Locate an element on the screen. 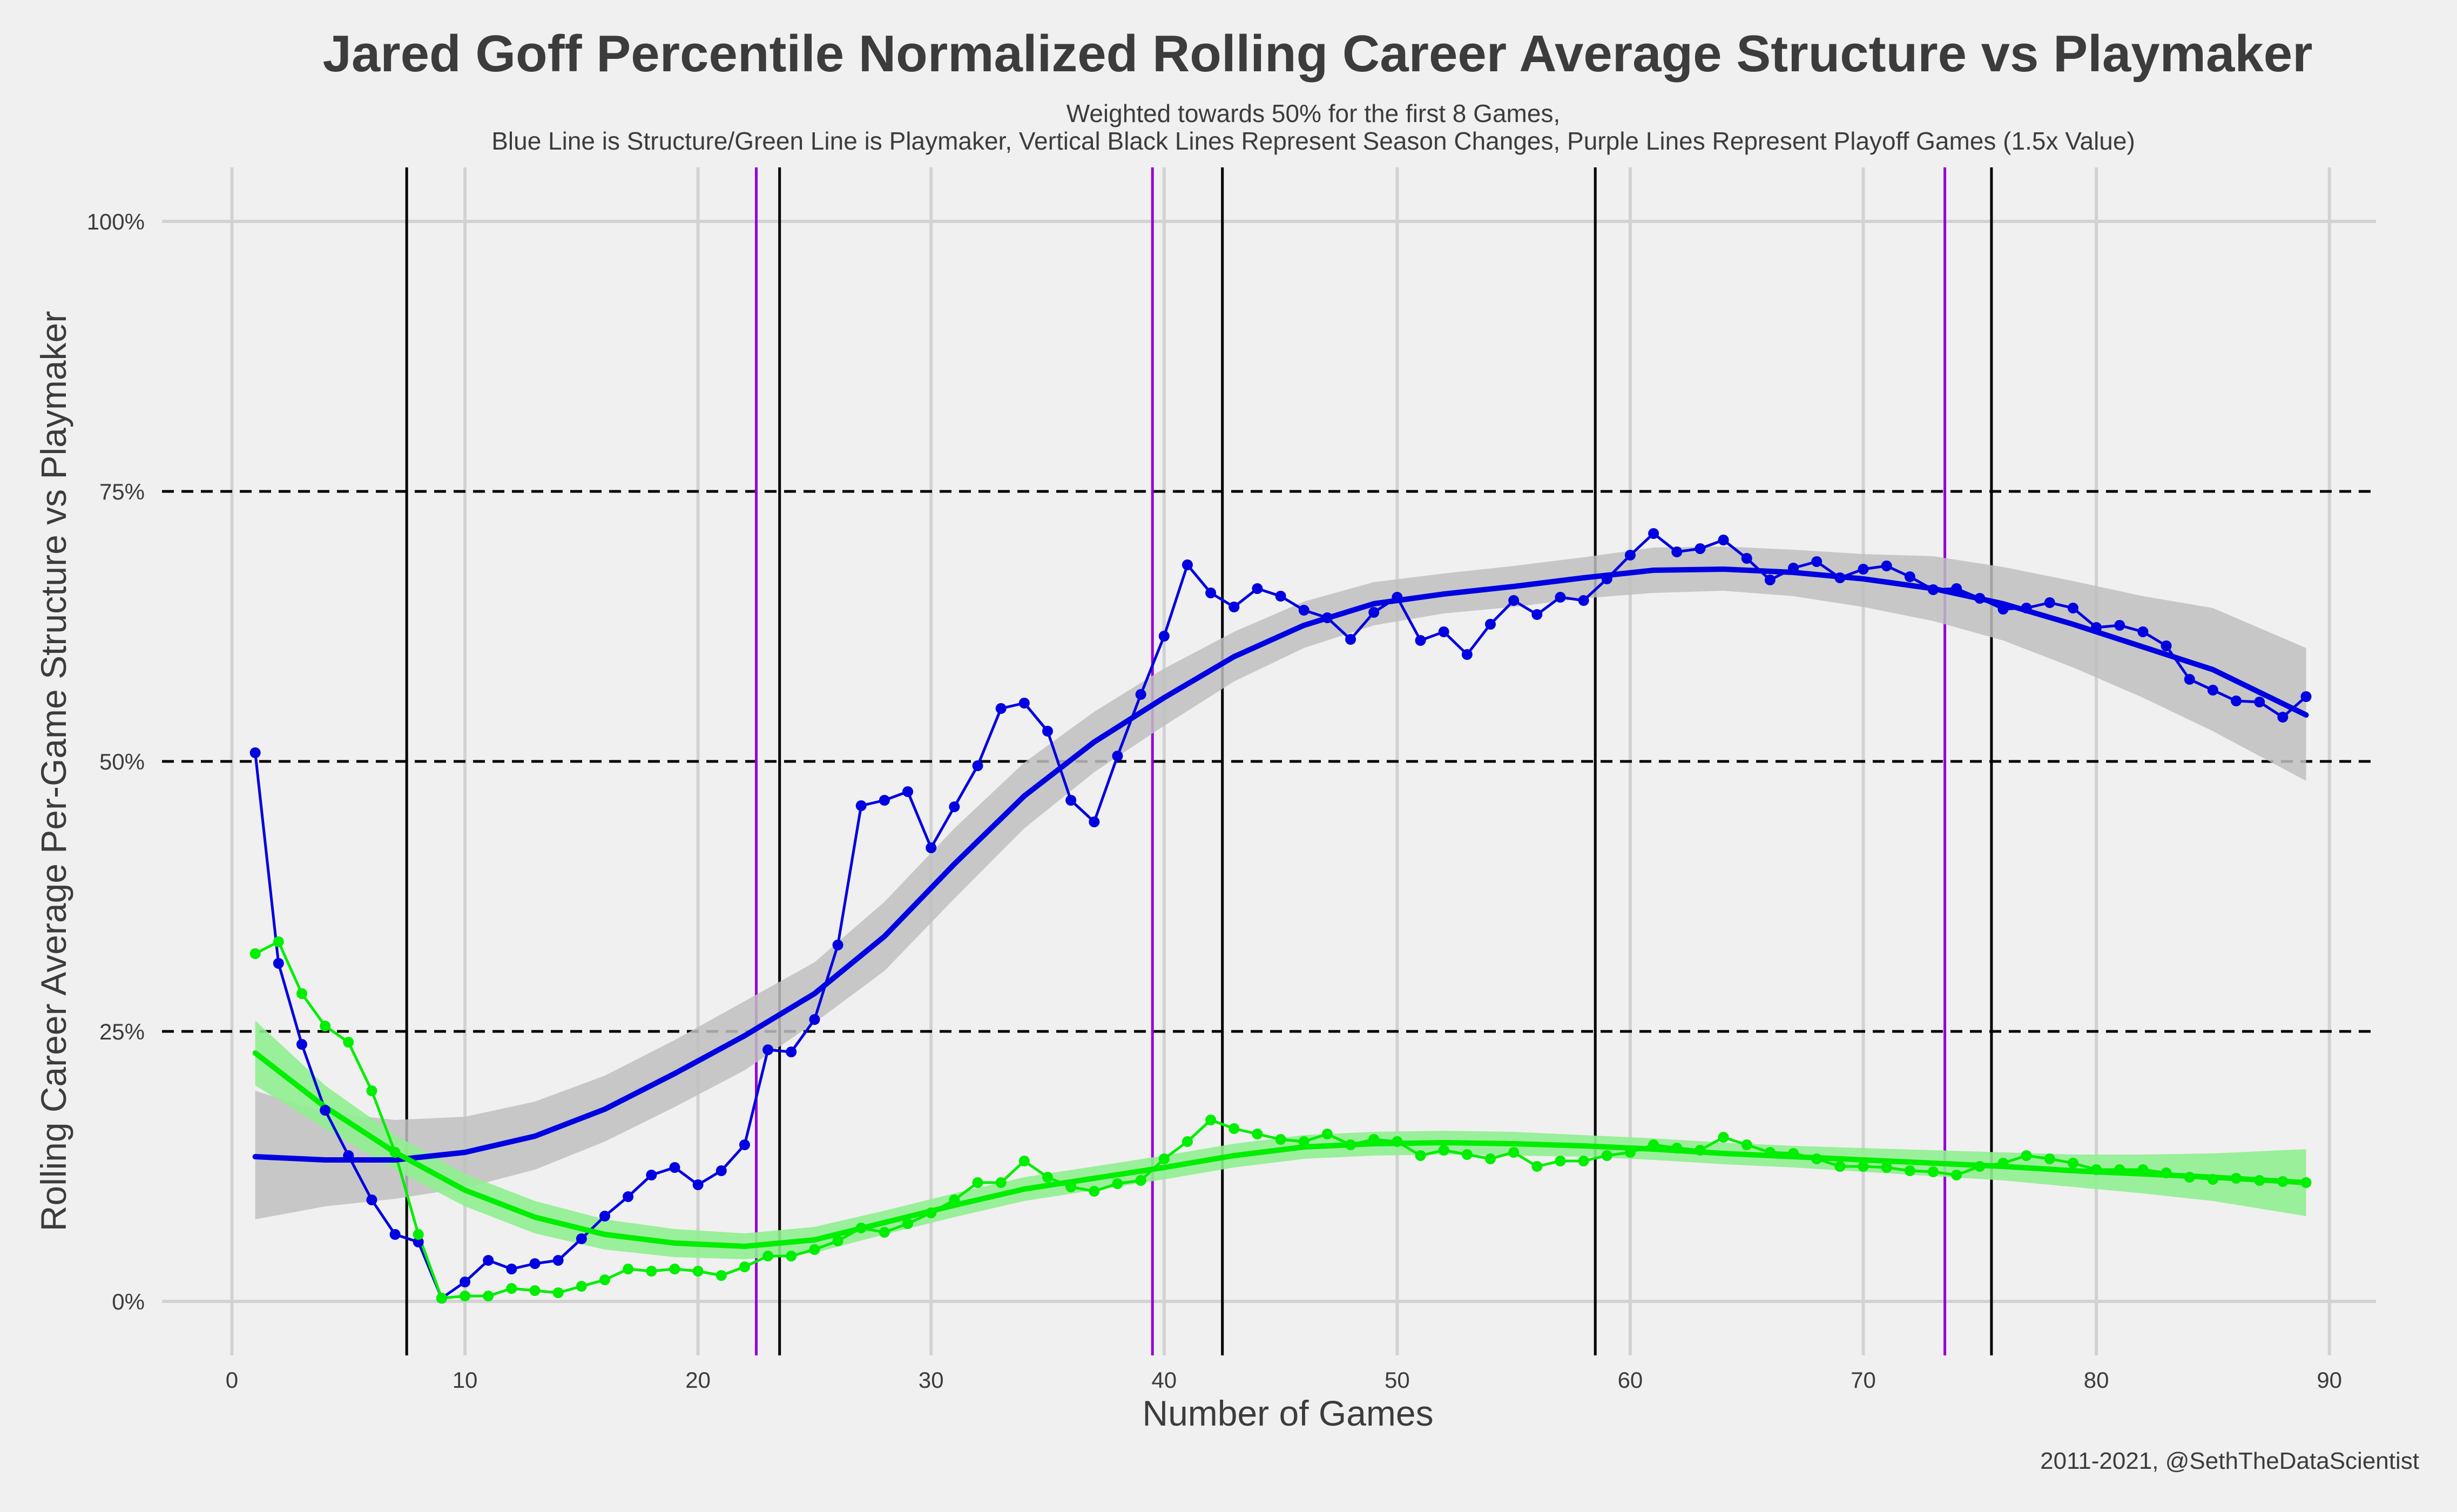 The height and width of the screenshot is (1512, 2457). x-tick-label: 90 is located at coordinates (2329, 1380).